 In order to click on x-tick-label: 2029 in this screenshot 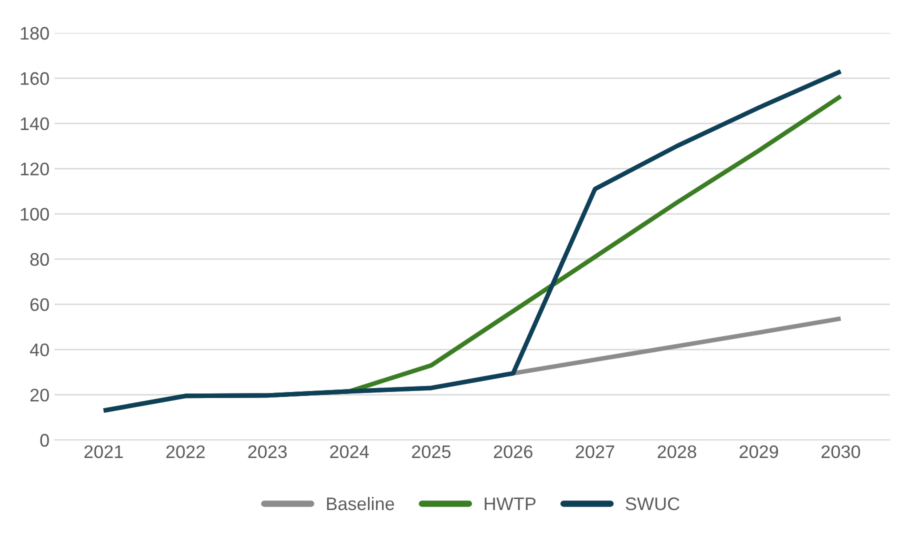, I will do `click(759, 451)`.